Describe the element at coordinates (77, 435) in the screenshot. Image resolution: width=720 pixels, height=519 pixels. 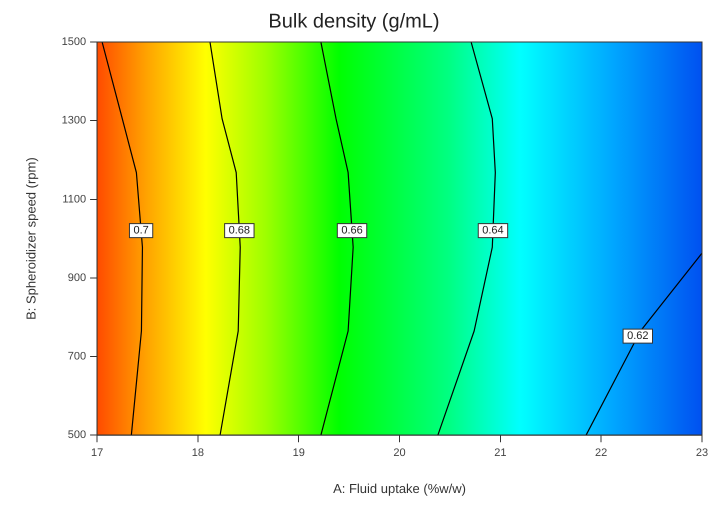
I see `y-tick-label: 500` at that location.